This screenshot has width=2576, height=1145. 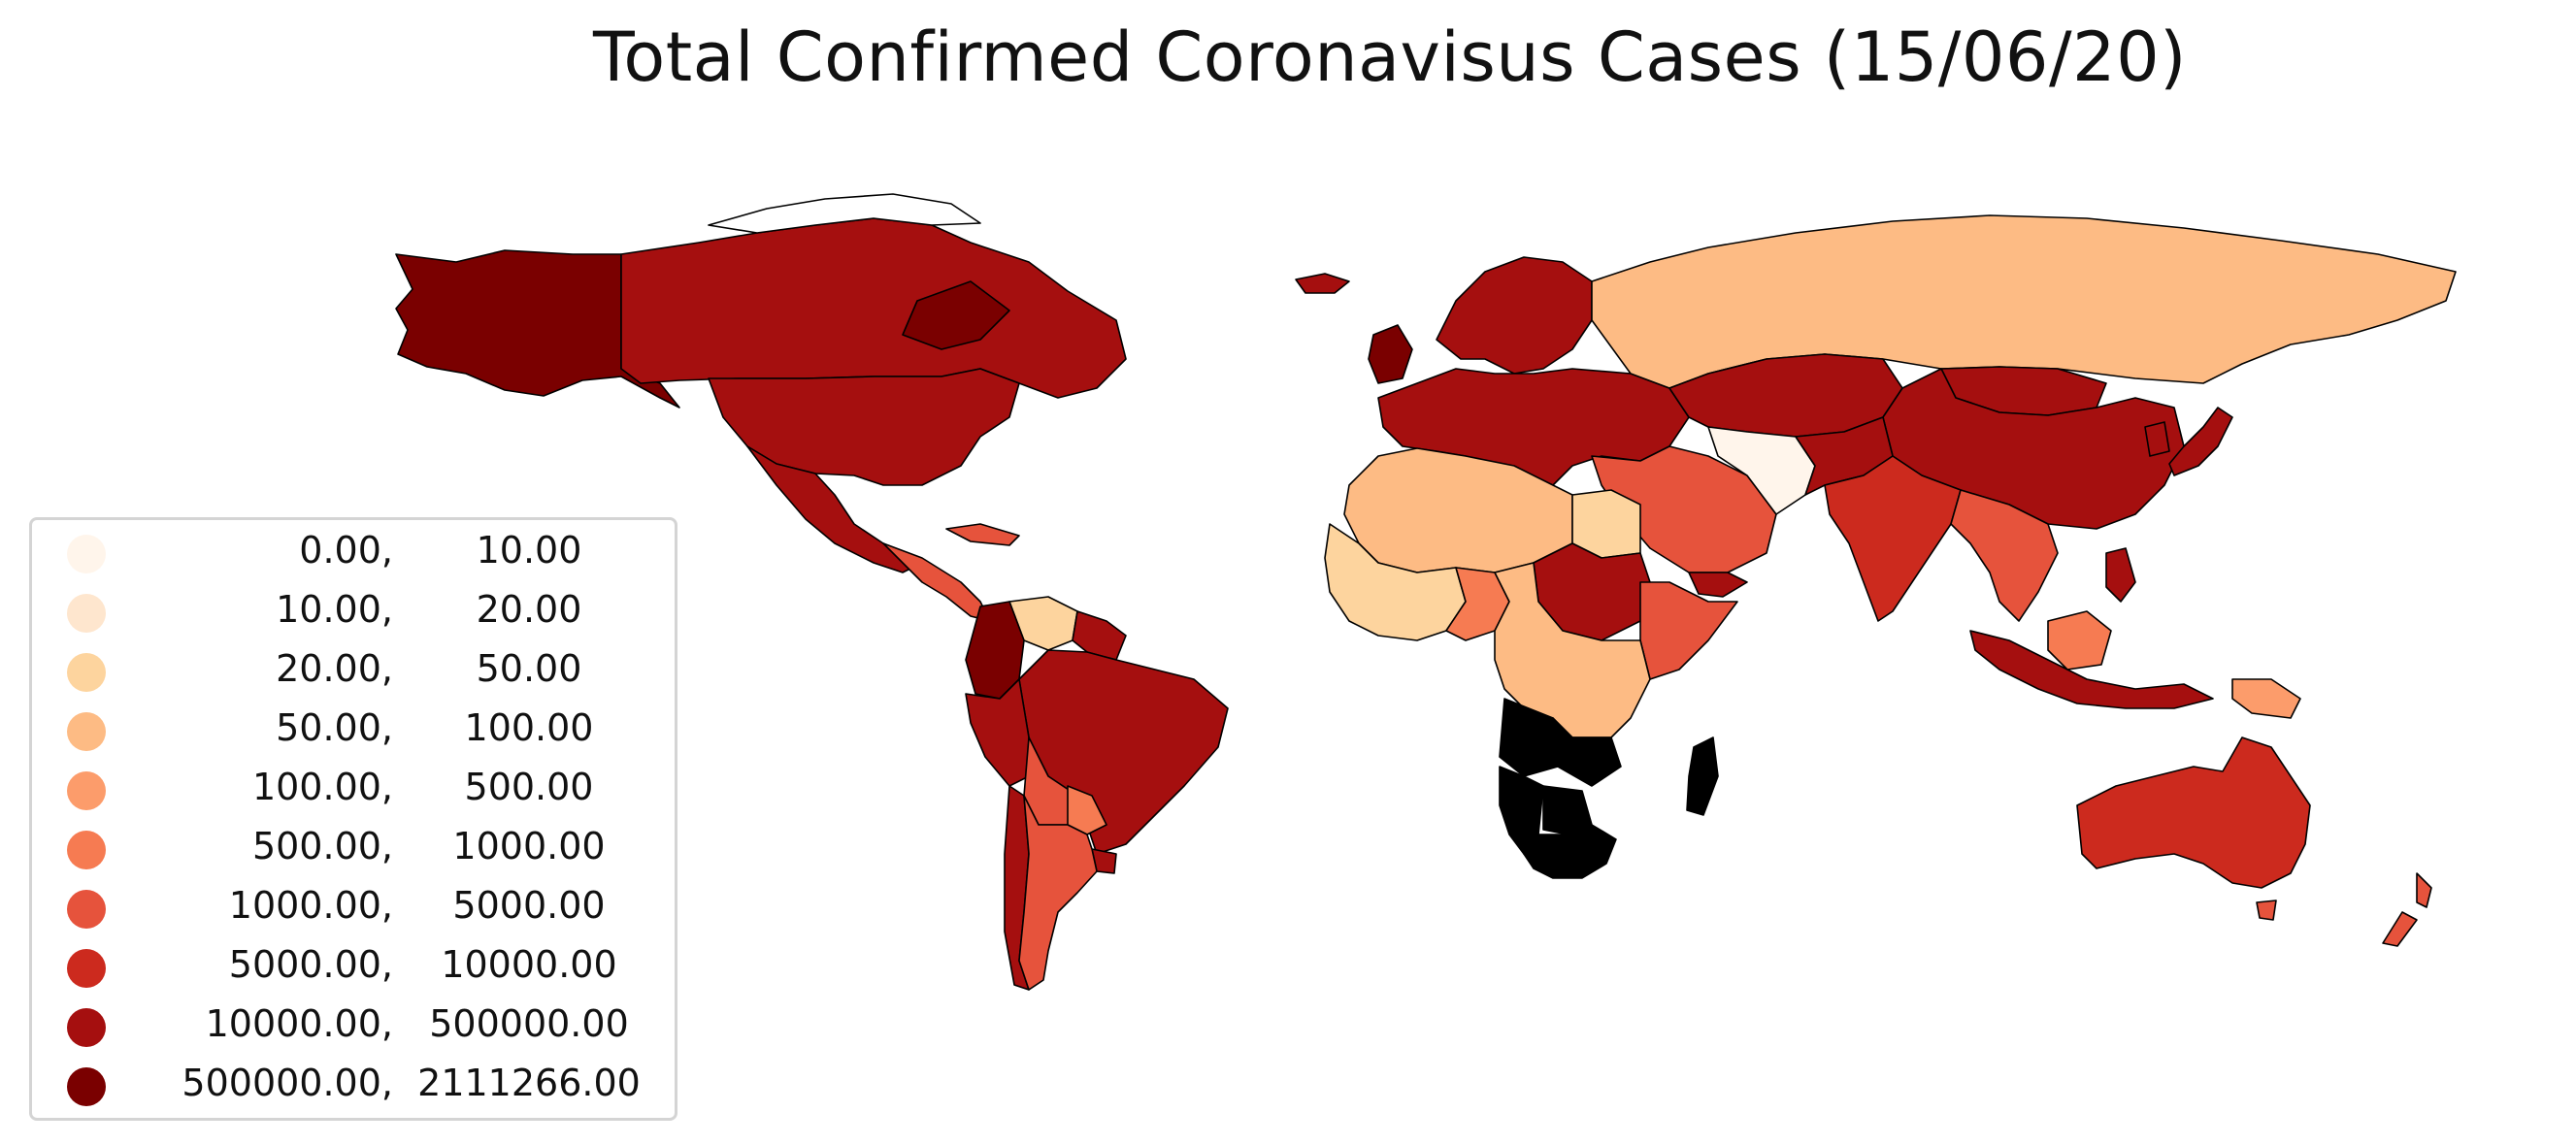 What do you see at coordinates (1390, 354) in the screenshot?
I see `region-uk` at bounding box center [1390, 354].